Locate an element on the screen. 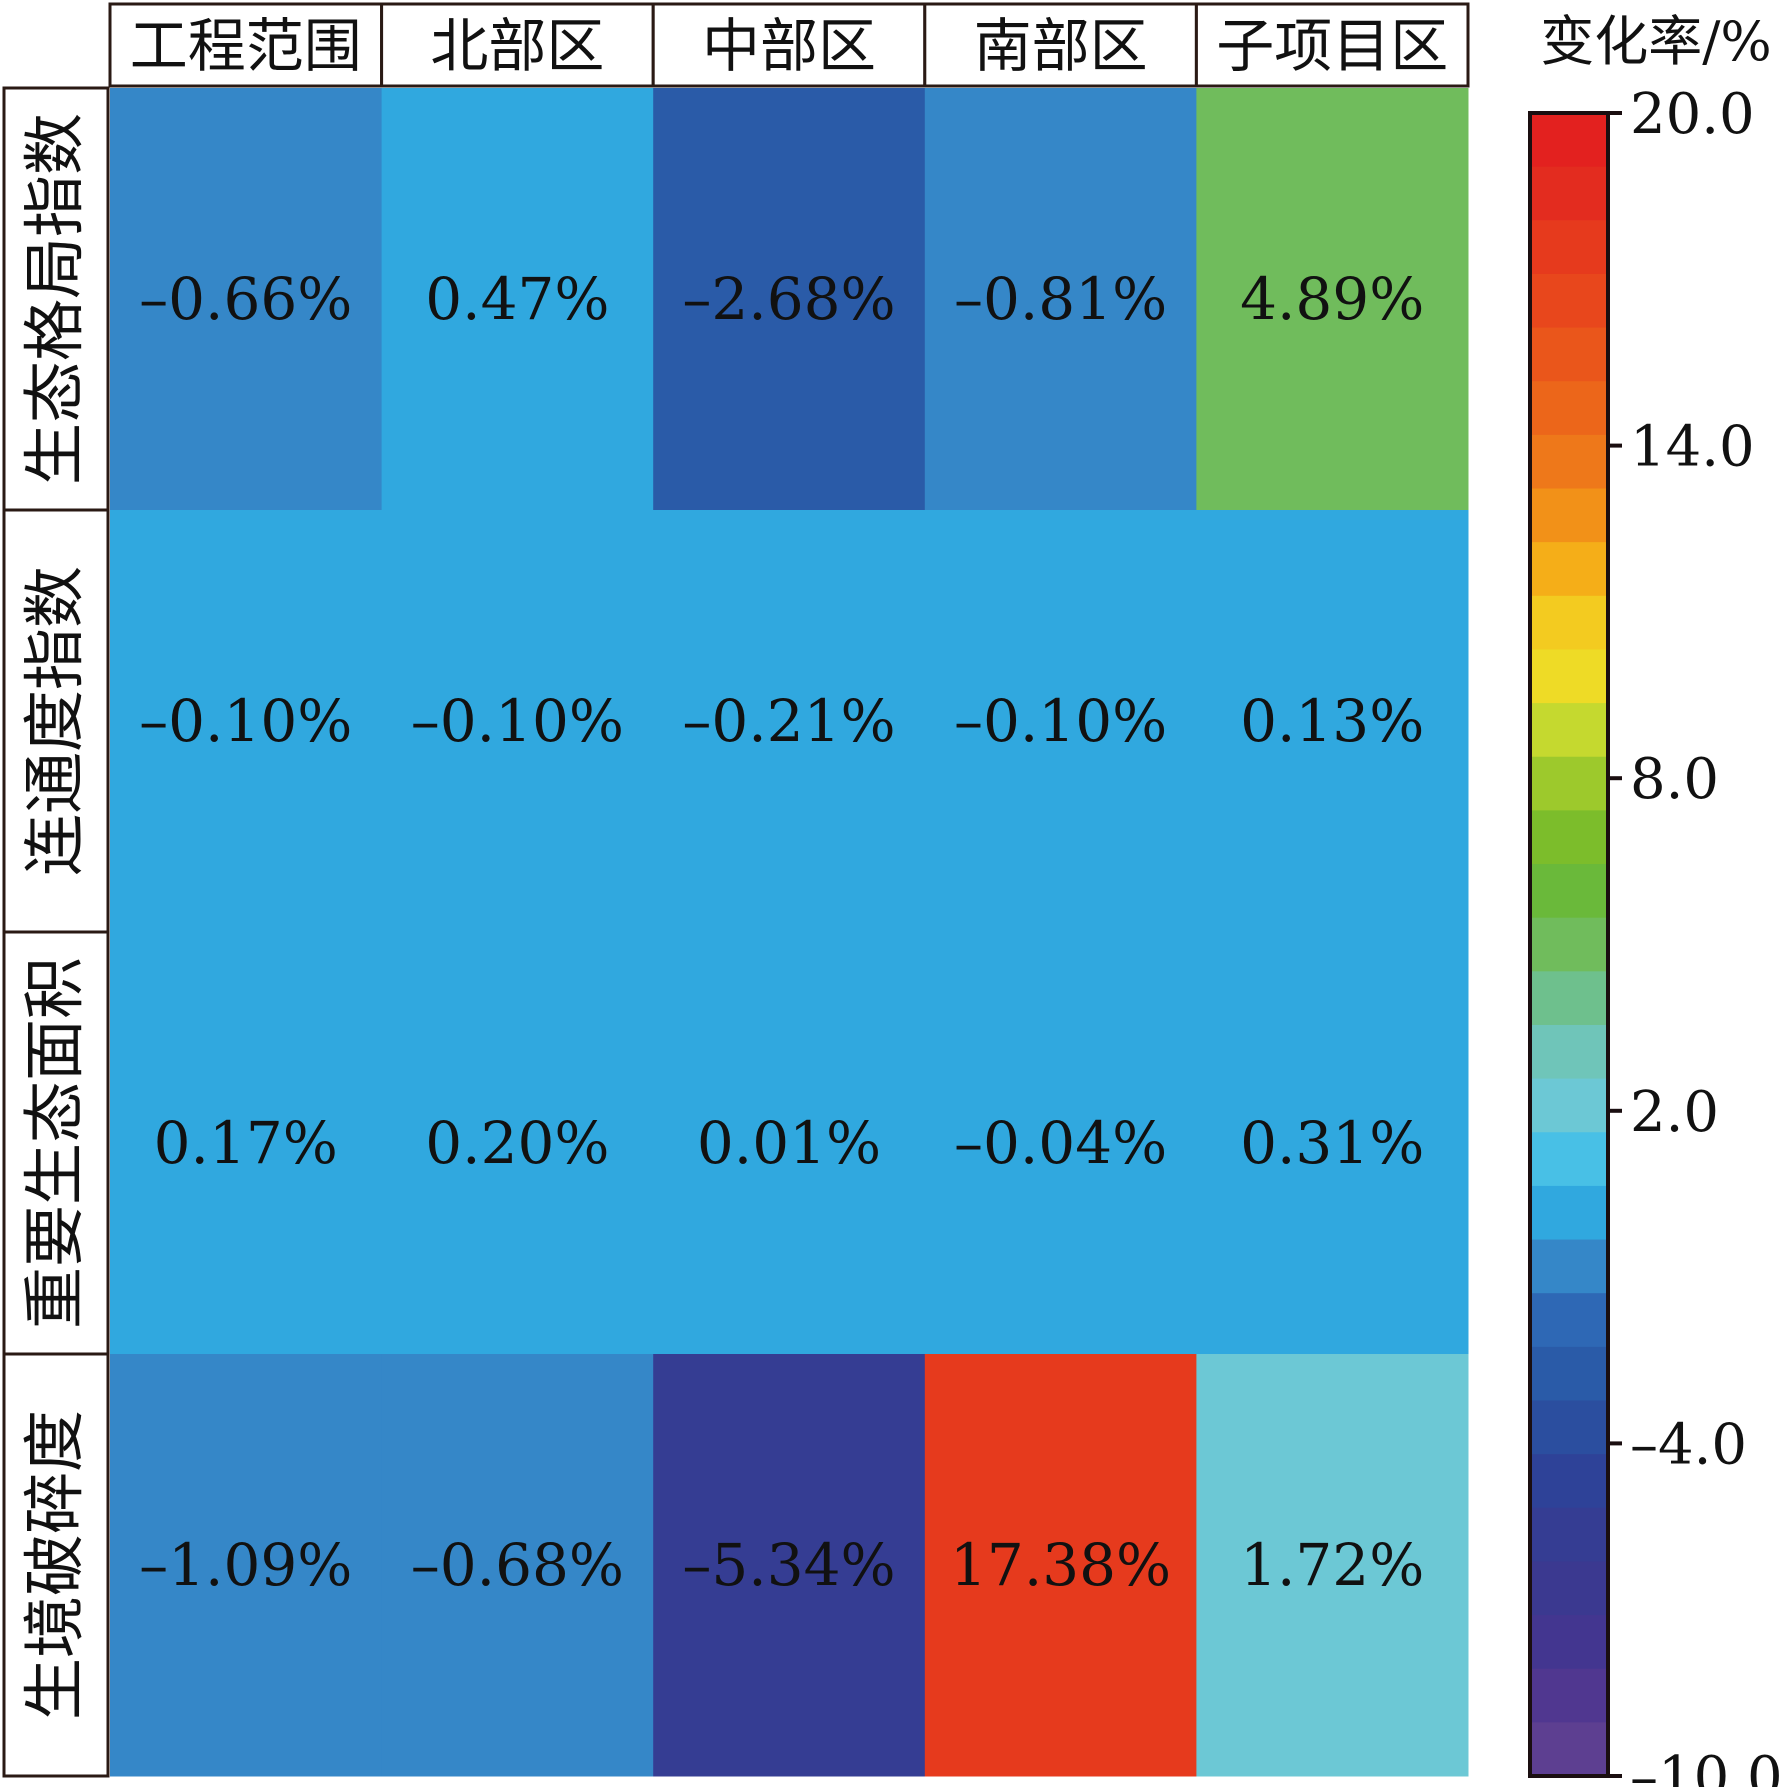 The image size is (1791, 1787). column-label: 南部区 is located at coordinates (1061, 46).